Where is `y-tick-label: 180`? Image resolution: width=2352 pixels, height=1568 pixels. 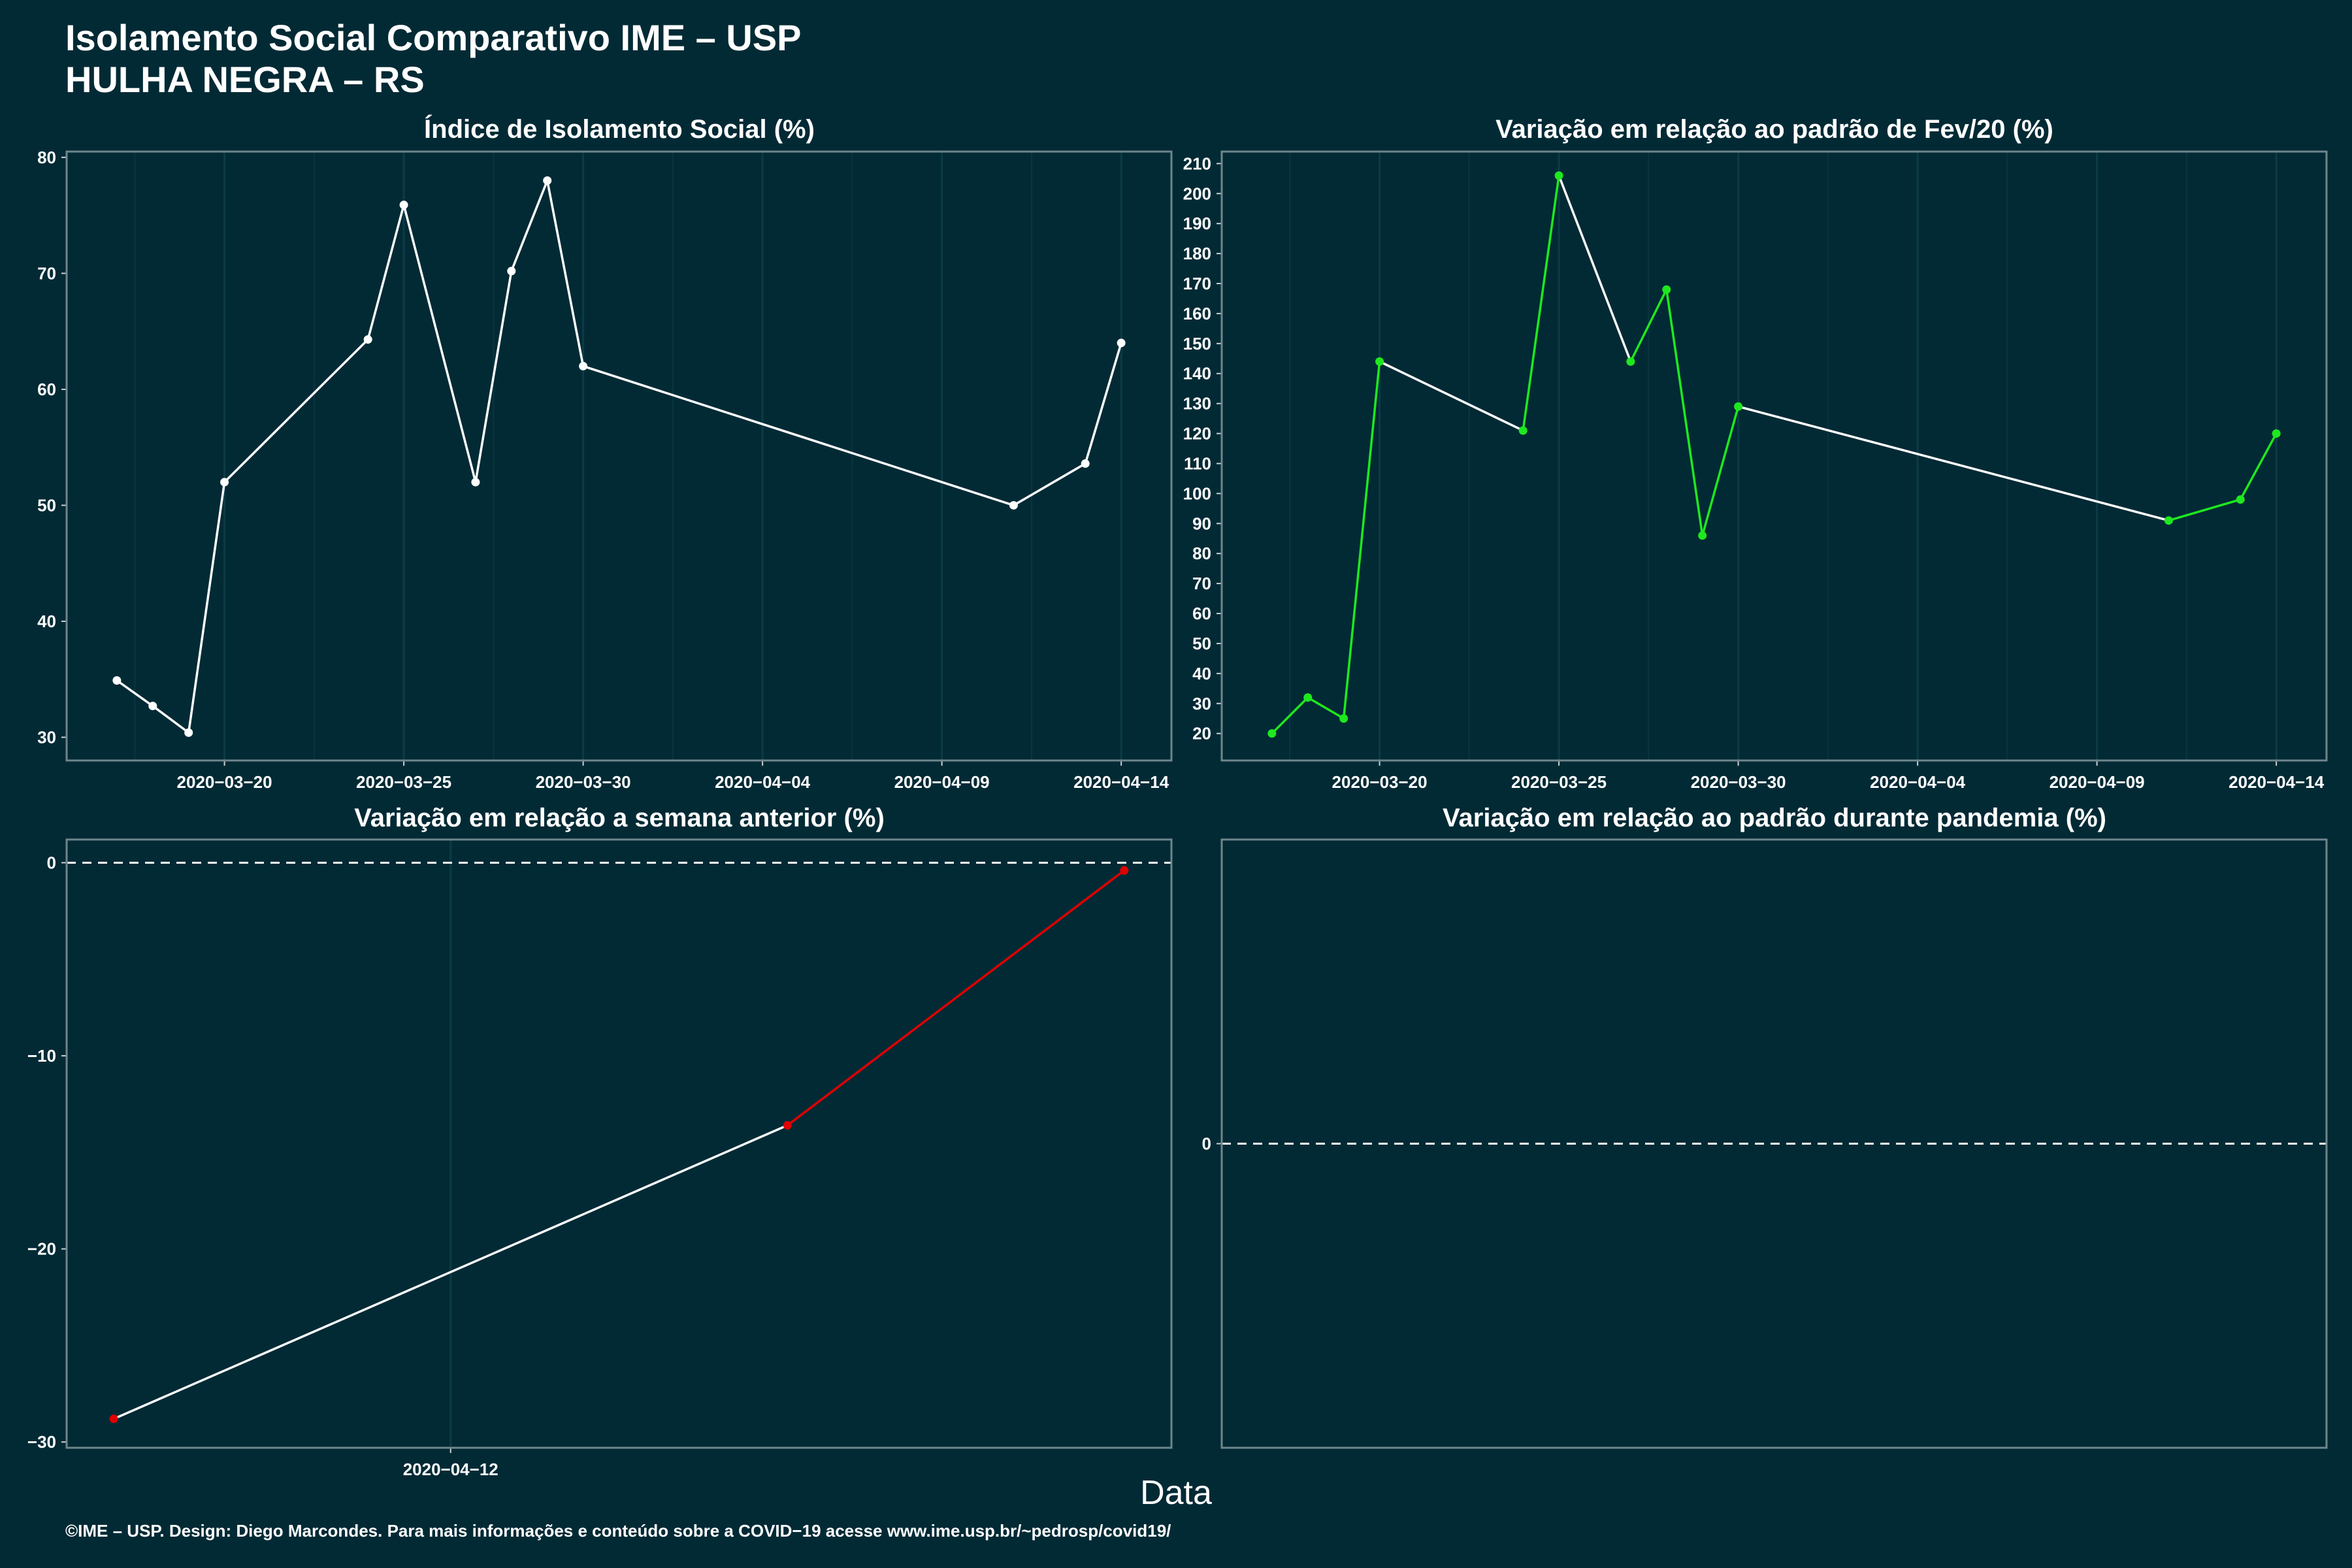 y-tick-label: 180 is located at coordinates (1197, 253).